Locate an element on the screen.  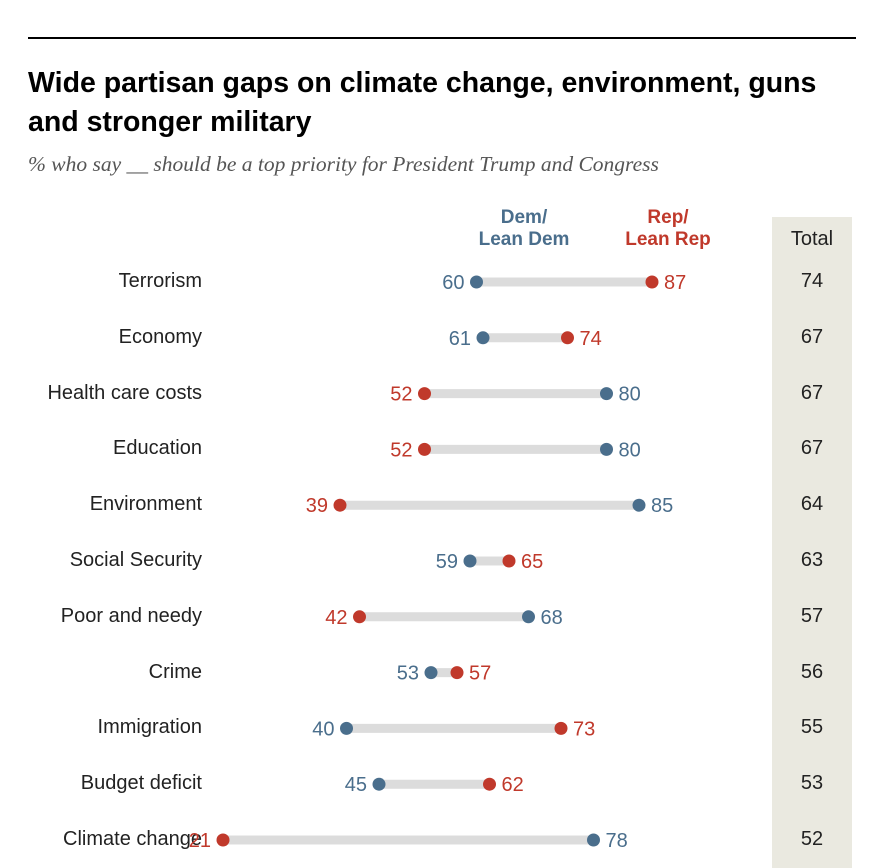
dem-value-label: 59 is located at coordinates (447, 562).